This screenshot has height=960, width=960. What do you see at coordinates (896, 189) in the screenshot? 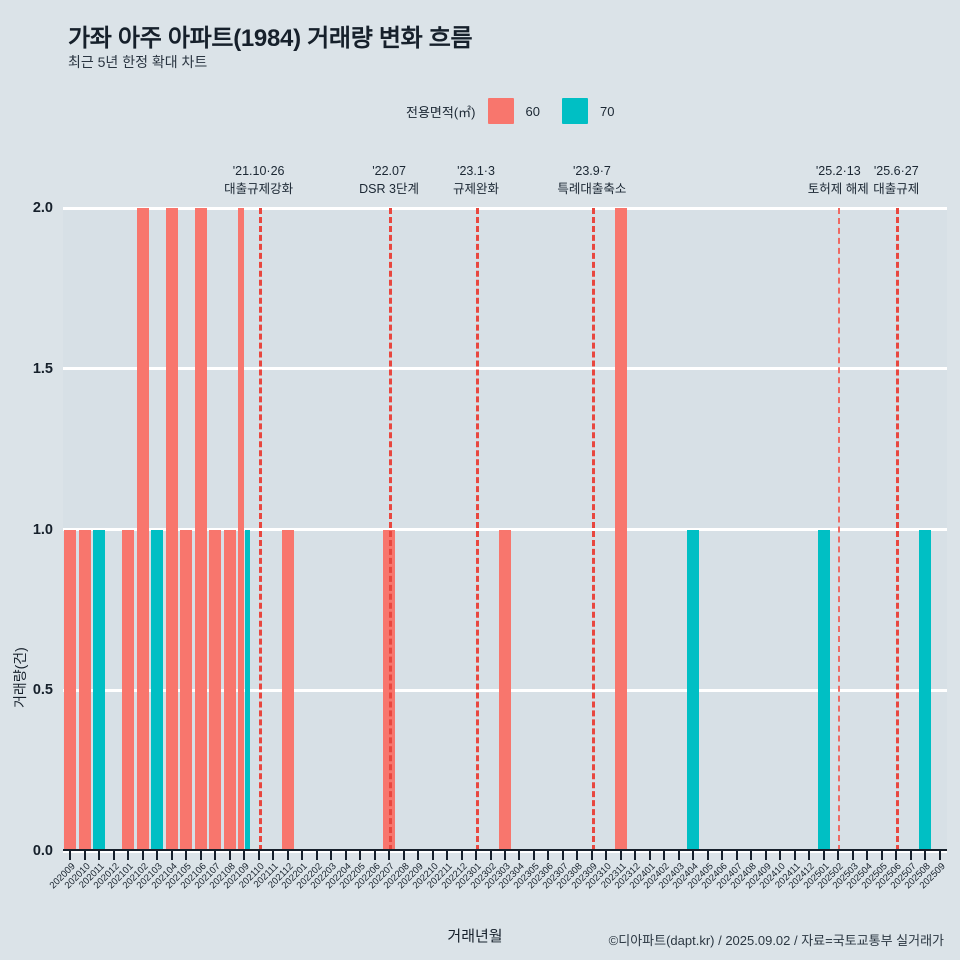
I see `event-label-text: 대출규제` at bounding box center [896, 189].